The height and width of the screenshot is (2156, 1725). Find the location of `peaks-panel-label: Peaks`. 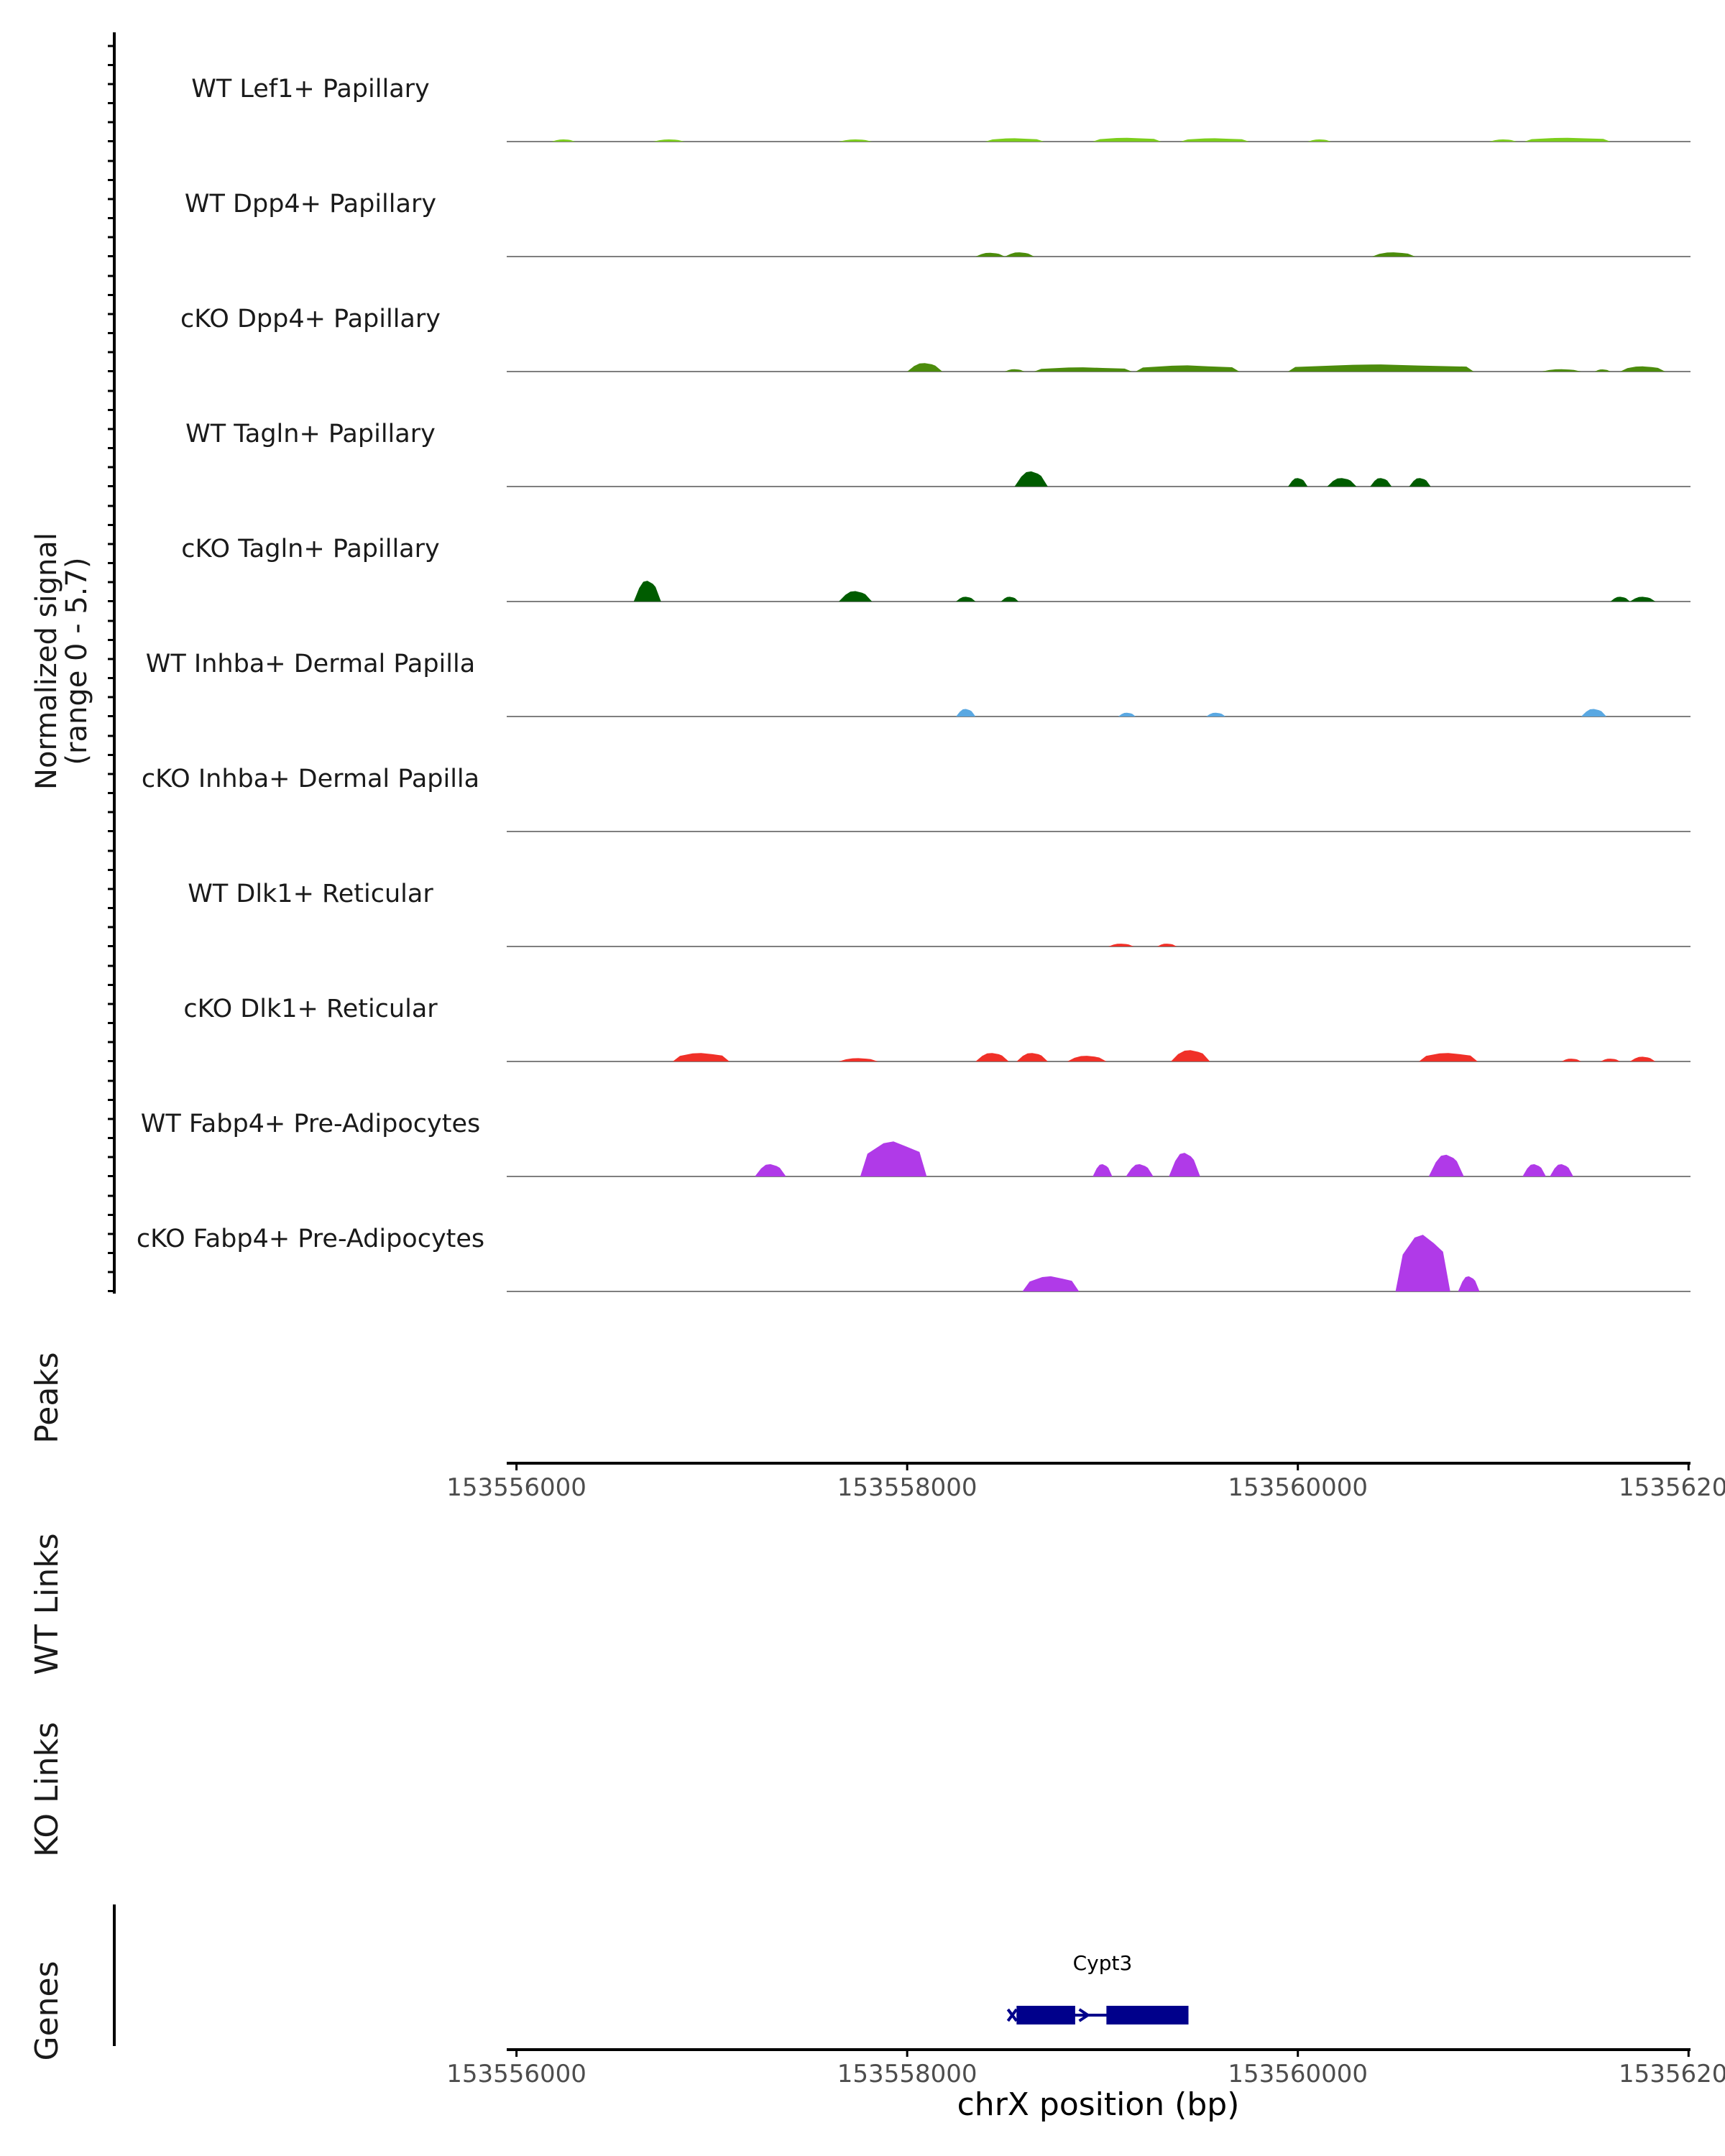

peaks-panel-label: Peaks is located at coordinates (47, 1397).